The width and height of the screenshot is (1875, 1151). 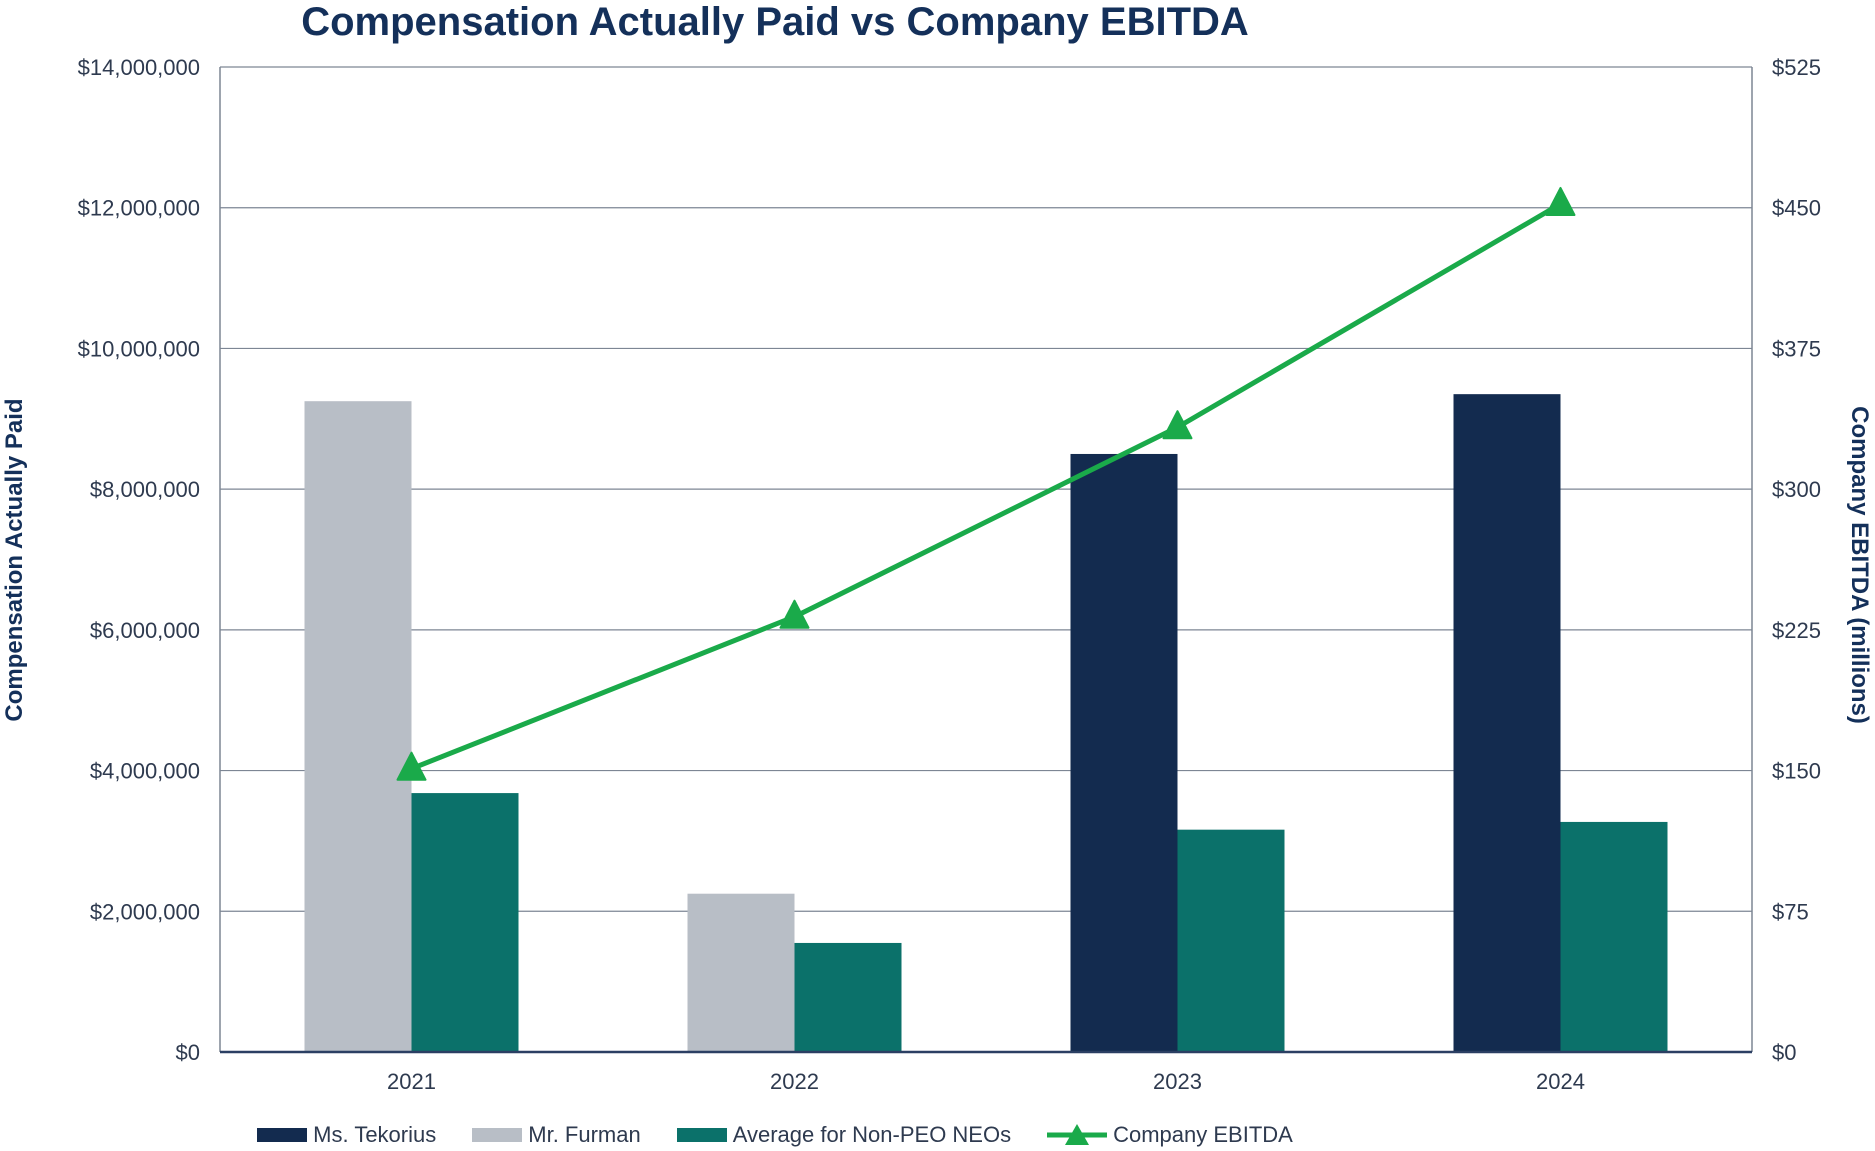 I want to click on x-tick-label: 2022, so click(x=794, y=1081).